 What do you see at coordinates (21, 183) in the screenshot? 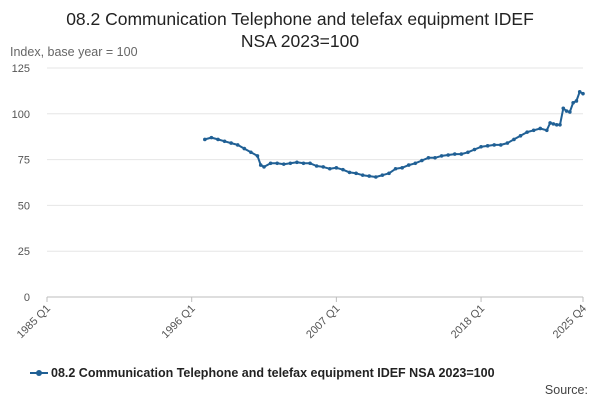
I see `y-tick-labels: 0 25 50 75 100 125` at bounding box center [21, 183].